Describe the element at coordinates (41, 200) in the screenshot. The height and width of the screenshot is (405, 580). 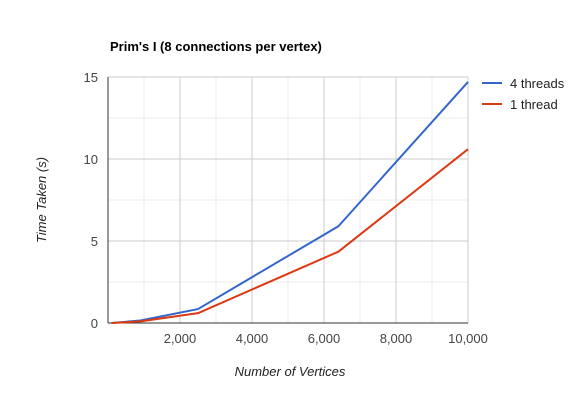
I see `y-axis-title: Time Taken (s)` at that location.